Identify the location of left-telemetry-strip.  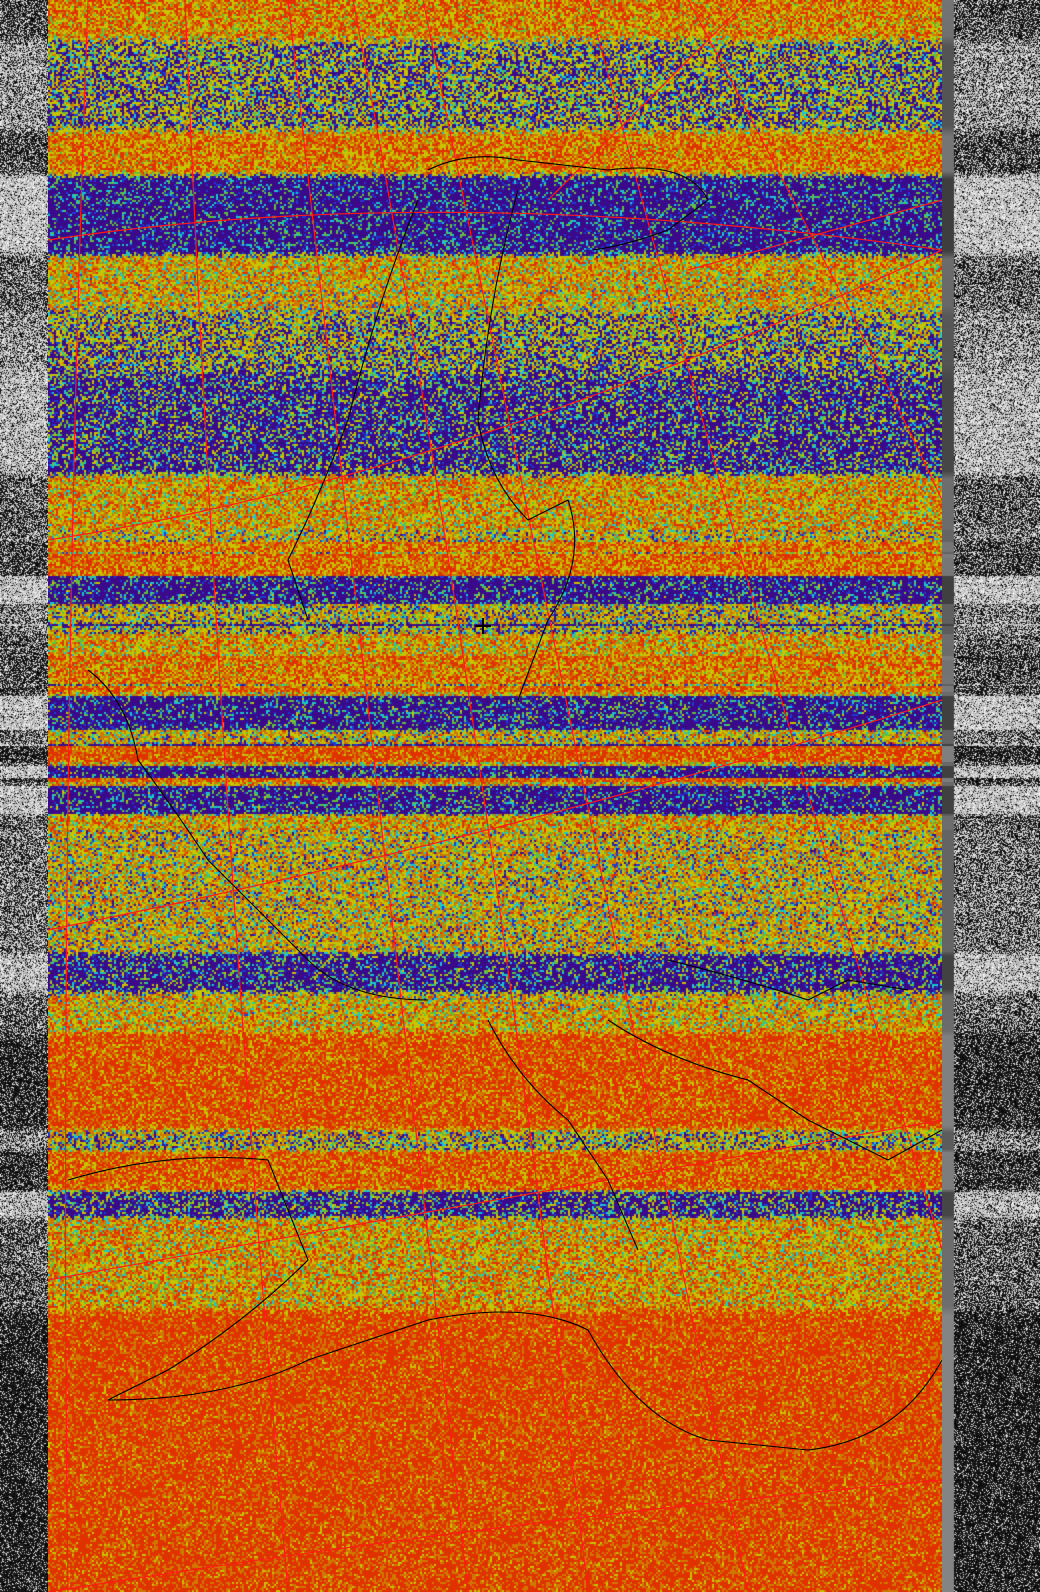
(24, 796).